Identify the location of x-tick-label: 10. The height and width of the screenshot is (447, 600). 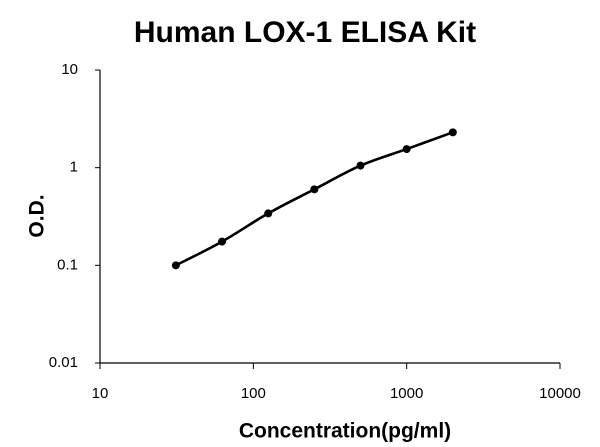
(100, 393).